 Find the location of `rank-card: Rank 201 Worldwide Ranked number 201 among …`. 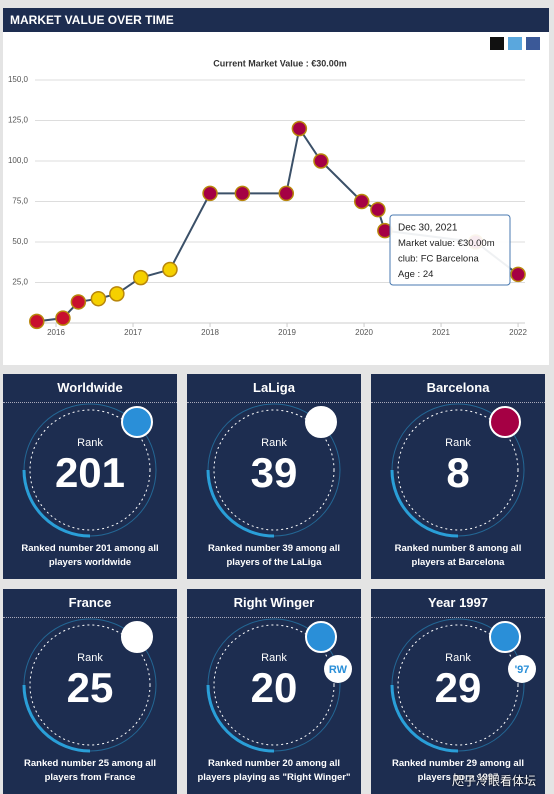

rank-card: Rank 201 Worldwide Ranked number 201 among … is located at coordinates (90, 476).